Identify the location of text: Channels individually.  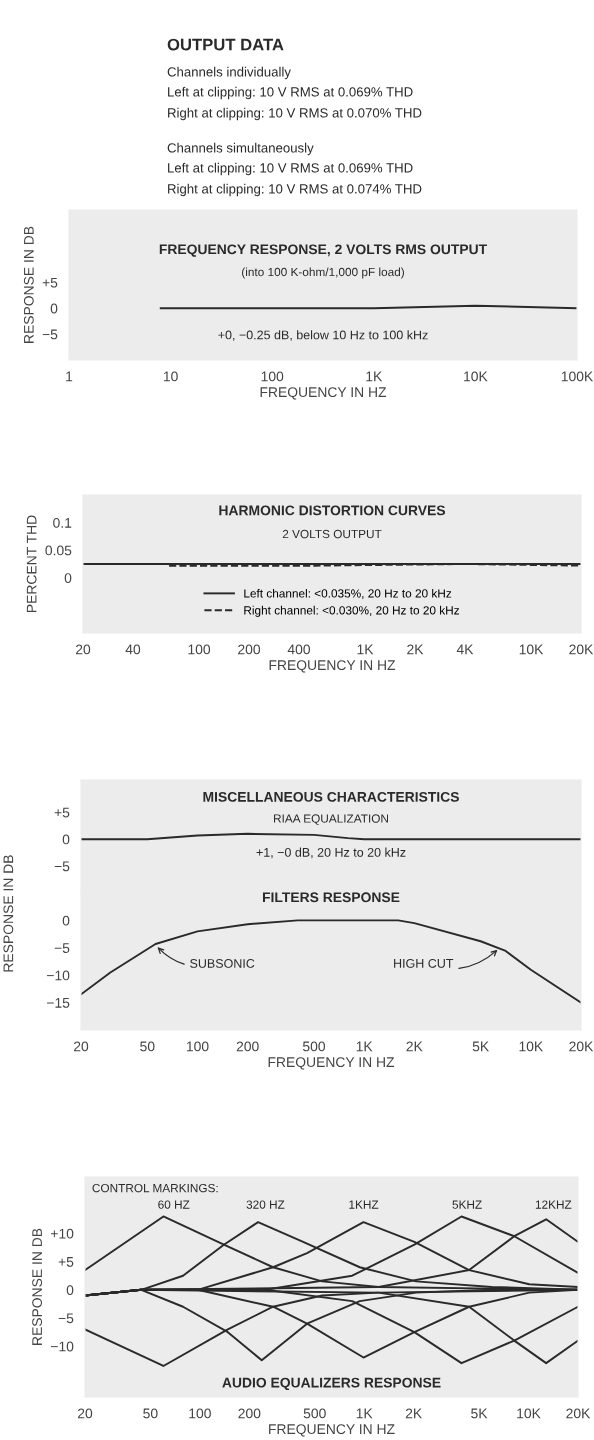
(229, 73).